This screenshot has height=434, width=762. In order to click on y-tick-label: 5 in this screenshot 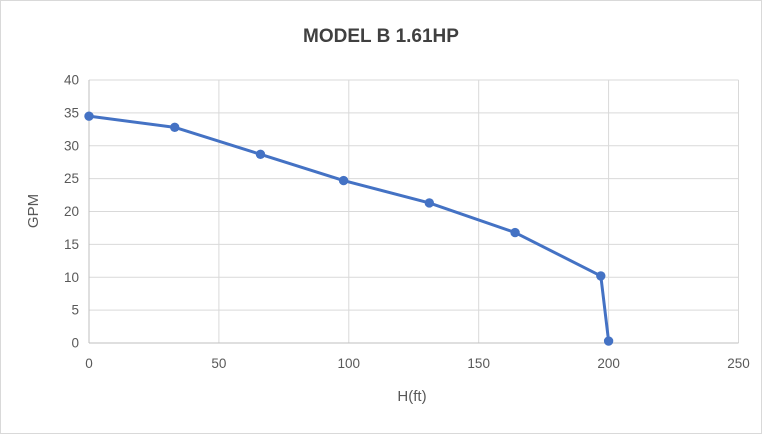, I will do `click(75, 310)`.